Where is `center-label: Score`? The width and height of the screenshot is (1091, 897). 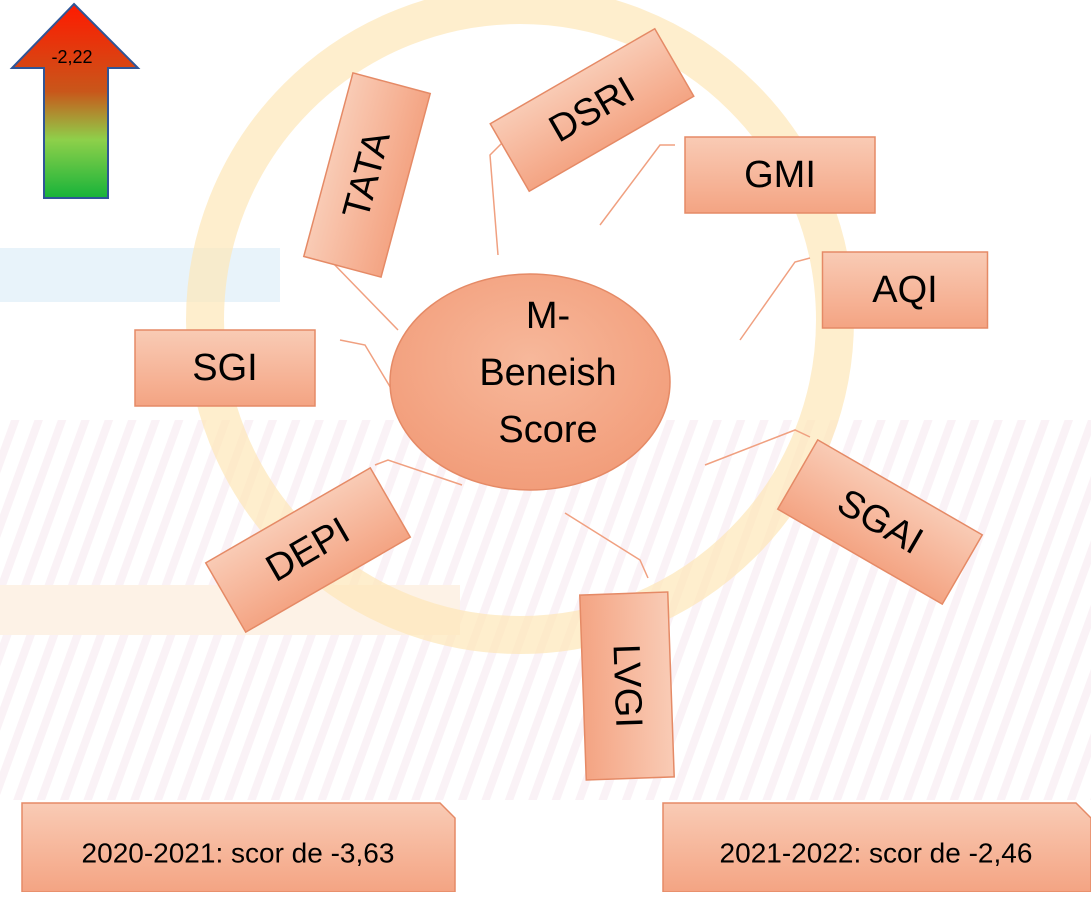 center-label: Score is located at coordinates (547, 430).